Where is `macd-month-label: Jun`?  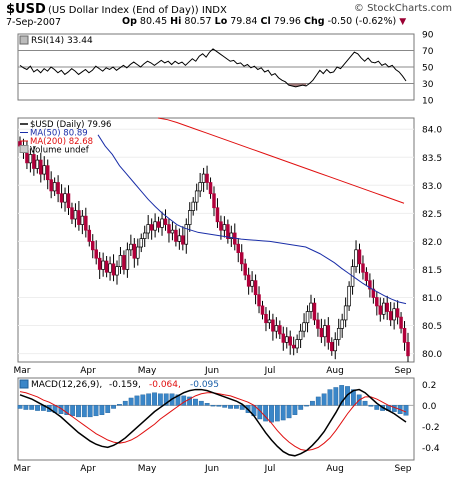
macd-month-label: Jun is located at coordinates (211, 469).